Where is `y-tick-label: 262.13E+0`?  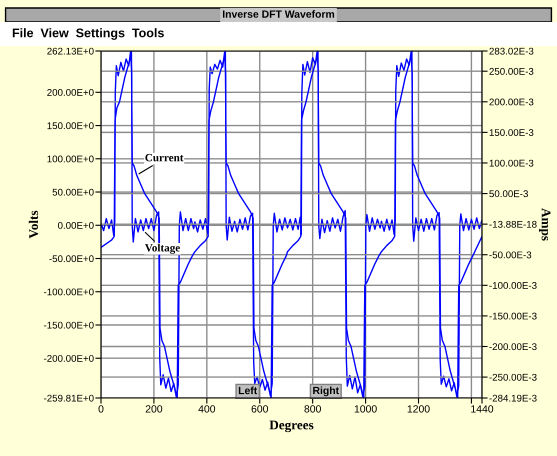
y-tick-label: 262.13E+0 is located at coordinates (70, 51).